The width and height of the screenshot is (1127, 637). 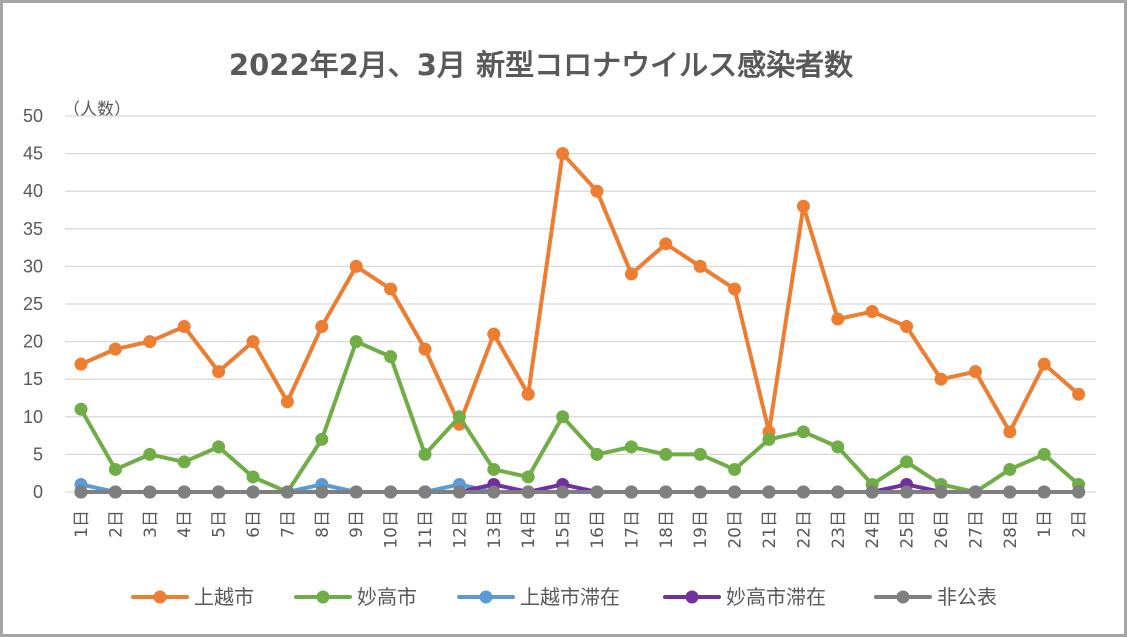 I want to click on legend-label: 妙高市, so click(x=387, y=597).